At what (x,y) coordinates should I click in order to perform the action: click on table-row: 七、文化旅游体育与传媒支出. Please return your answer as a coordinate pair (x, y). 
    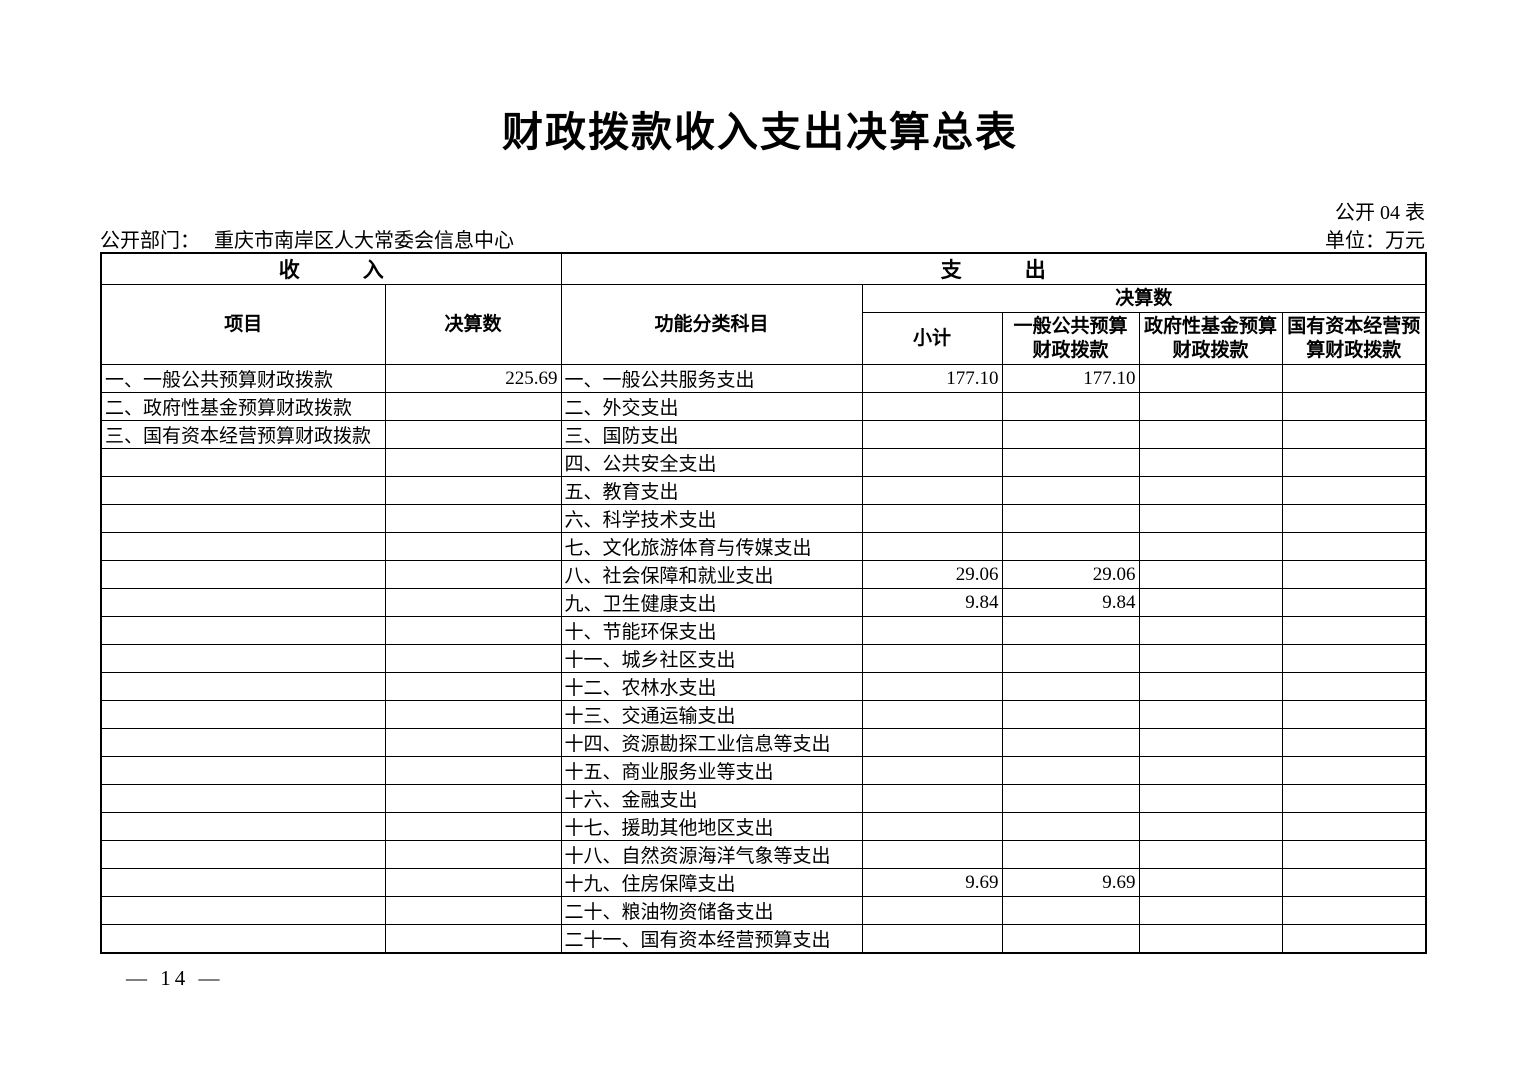
    Looking at the image, I should click on (763, 546).